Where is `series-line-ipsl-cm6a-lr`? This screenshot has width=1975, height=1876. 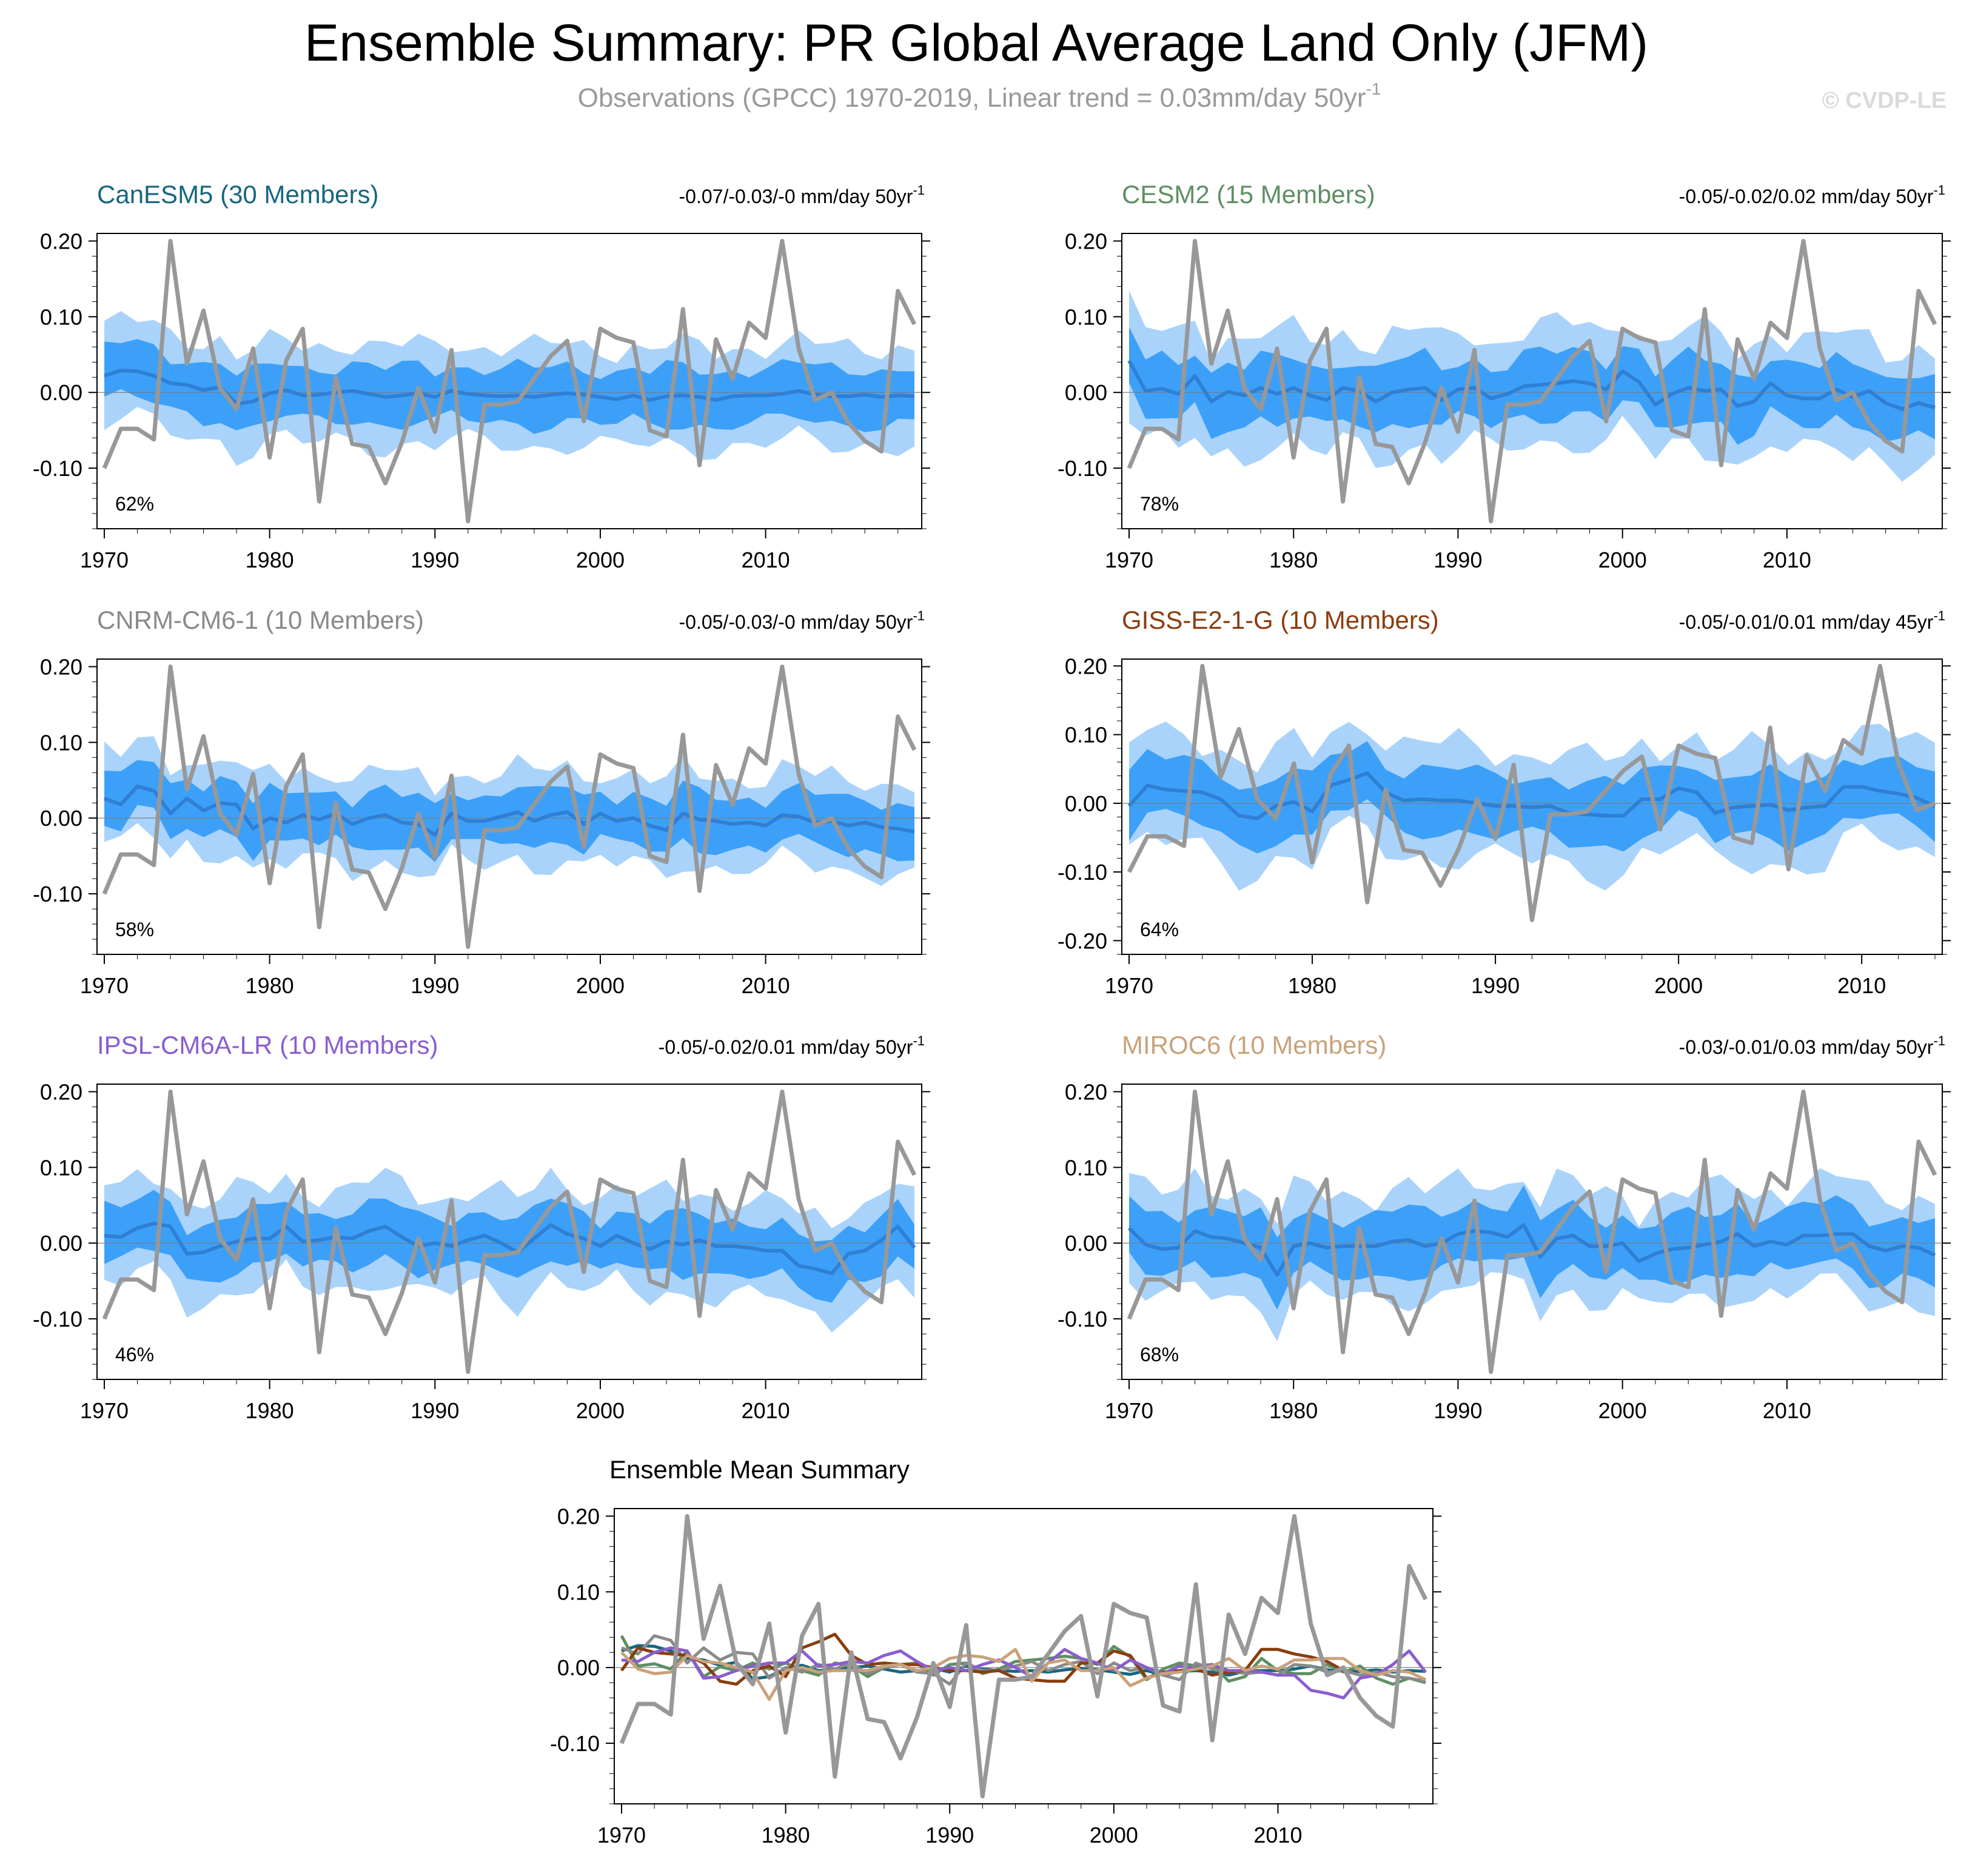 series-line-ipsl-cm6a-lr is located at coordinates (1024, 1673).